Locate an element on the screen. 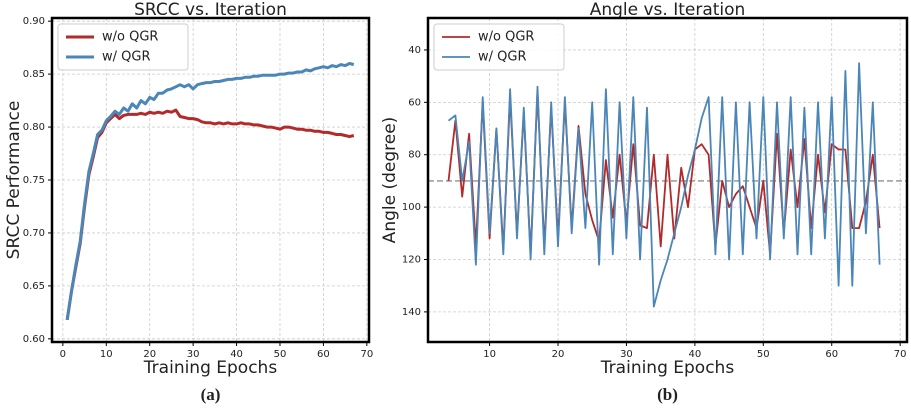  y-tick-label: 0.80 is located at coordinates (34, 127).